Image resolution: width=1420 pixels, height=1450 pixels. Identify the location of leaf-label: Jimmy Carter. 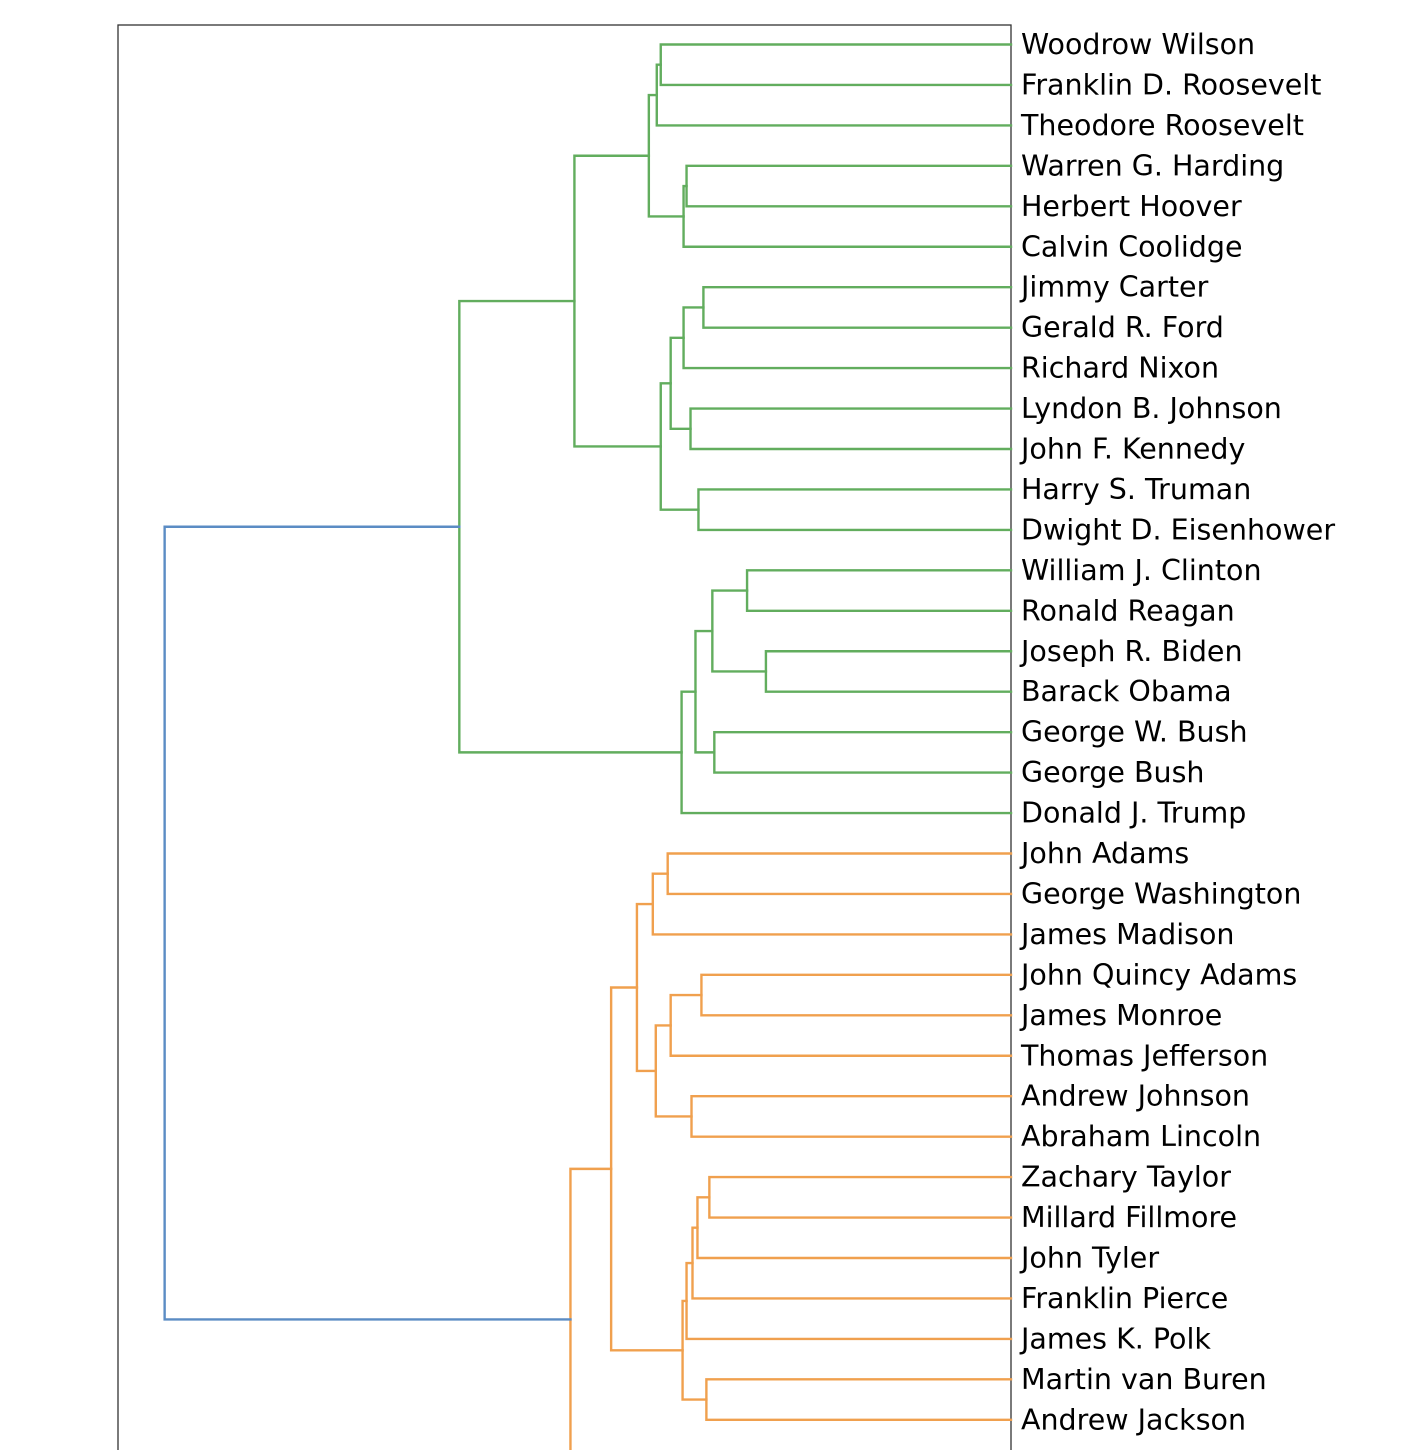
(1114, 287).